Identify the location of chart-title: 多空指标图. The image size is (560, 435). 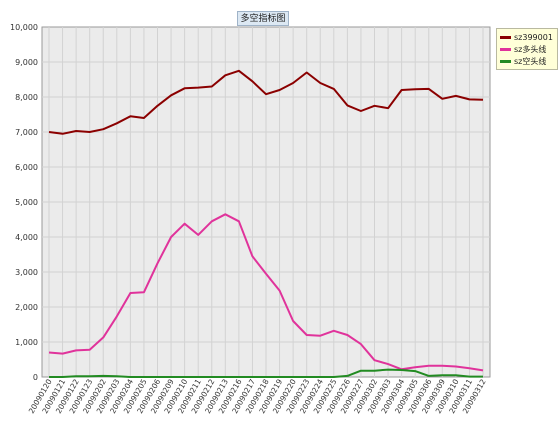
(263, 18).